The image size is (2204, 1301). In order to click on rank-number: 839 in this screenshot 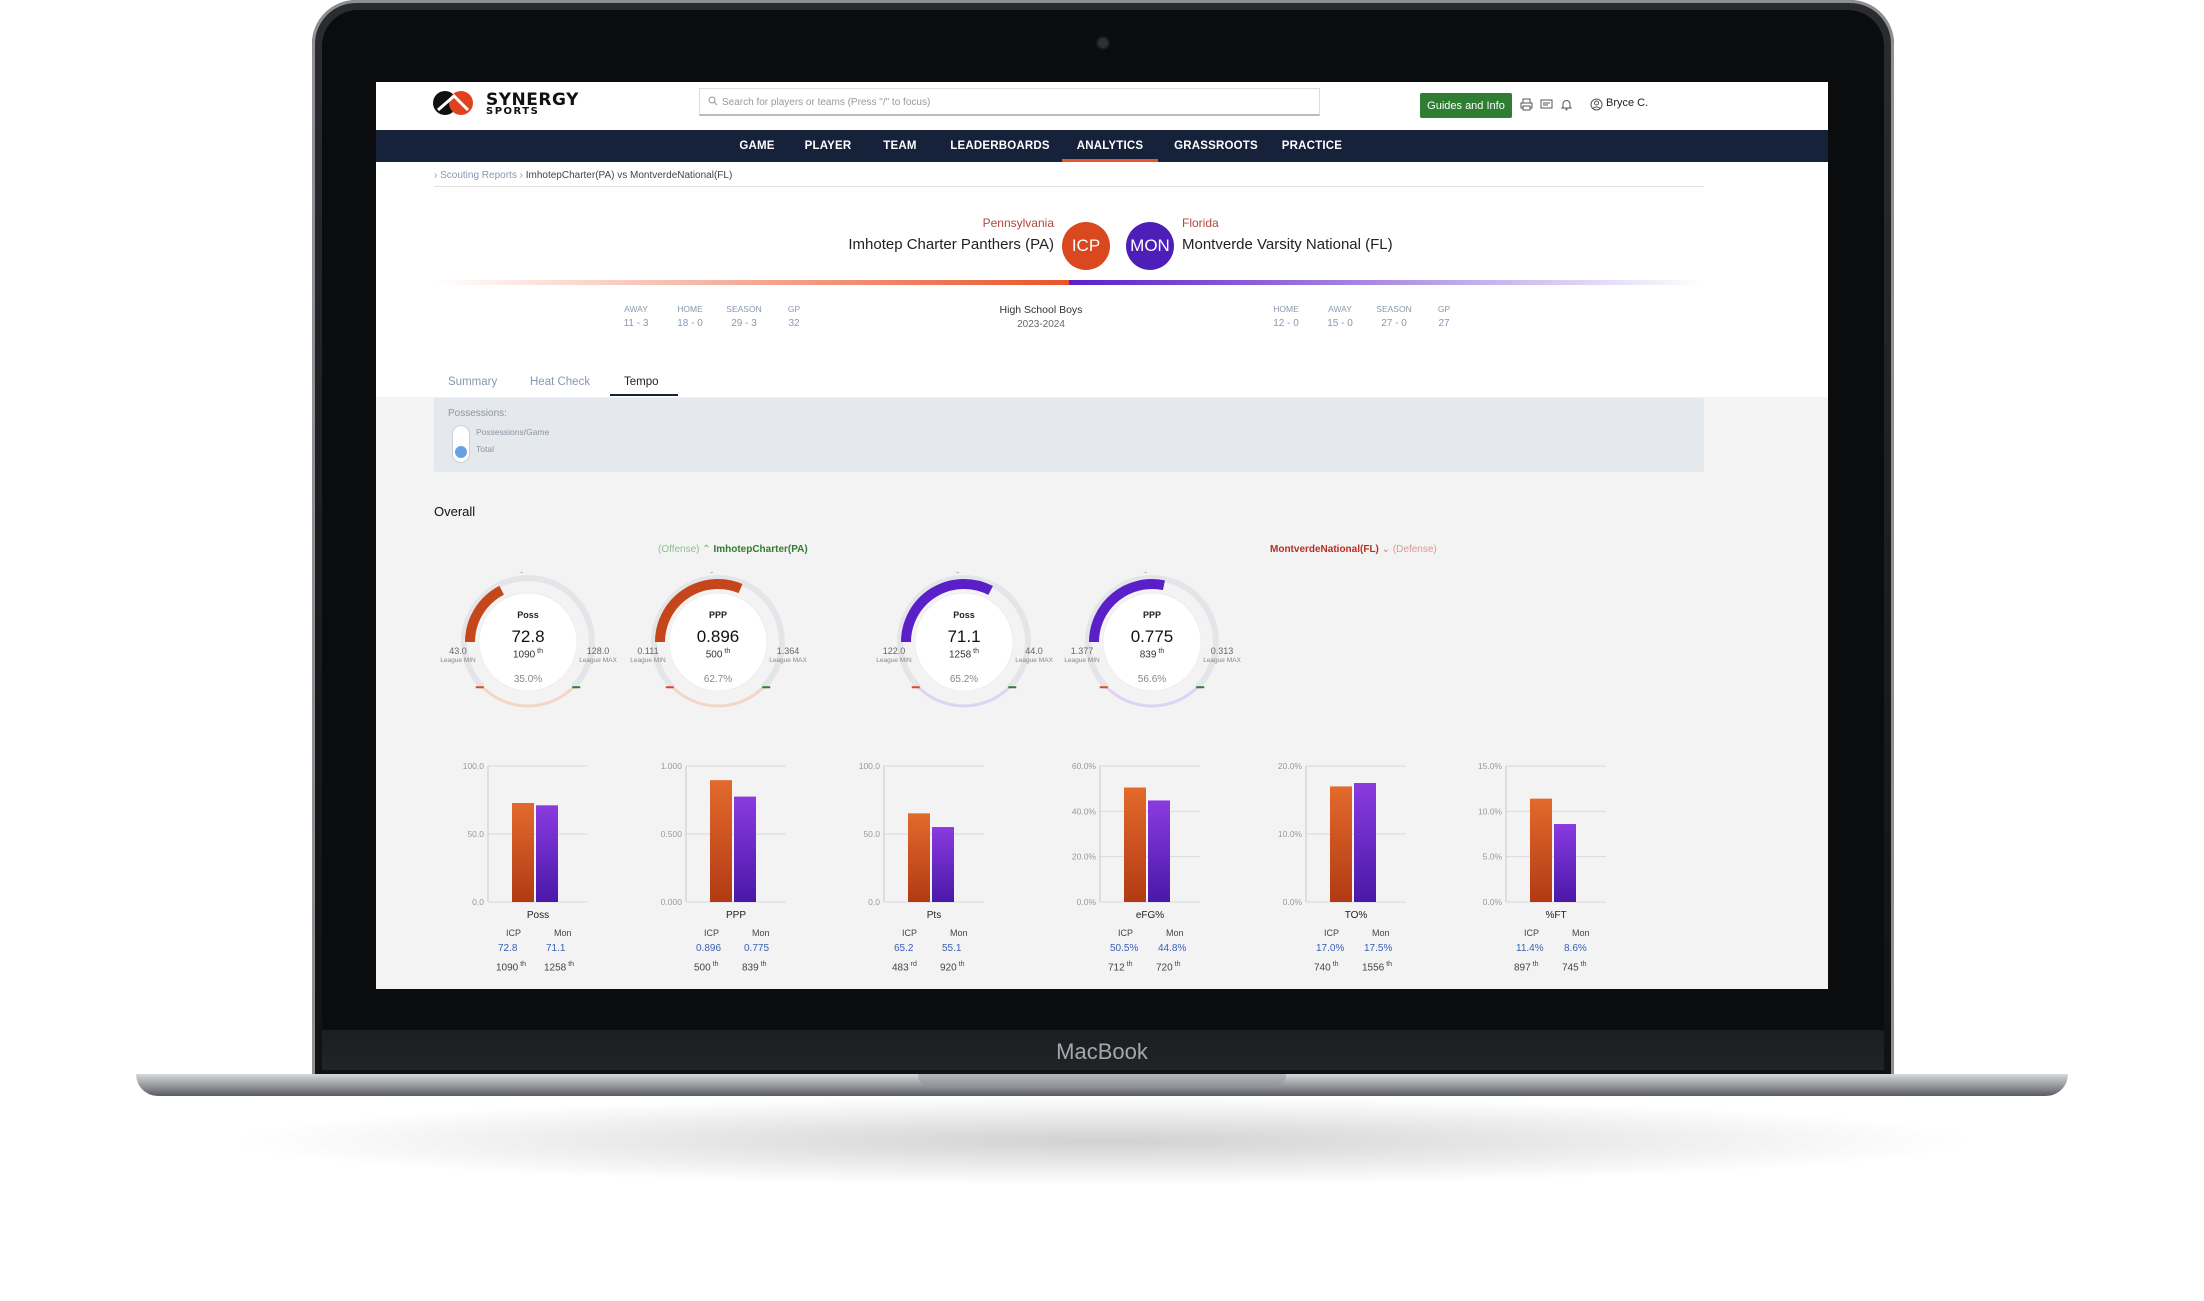, I will do `click(750, 968)`.